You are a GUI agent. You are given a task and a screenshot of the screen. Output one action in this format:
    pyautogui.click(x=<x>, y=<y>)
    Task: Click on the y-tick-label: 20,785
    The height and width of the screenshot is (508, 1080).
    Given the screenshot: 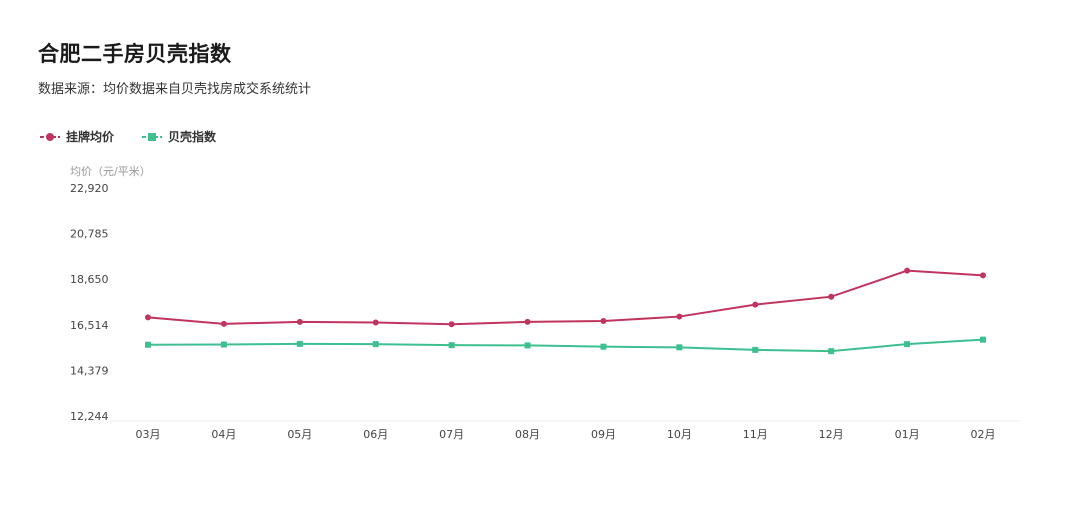 What is the action you would take?
    pyautogui.click(x=89, y=234)
    